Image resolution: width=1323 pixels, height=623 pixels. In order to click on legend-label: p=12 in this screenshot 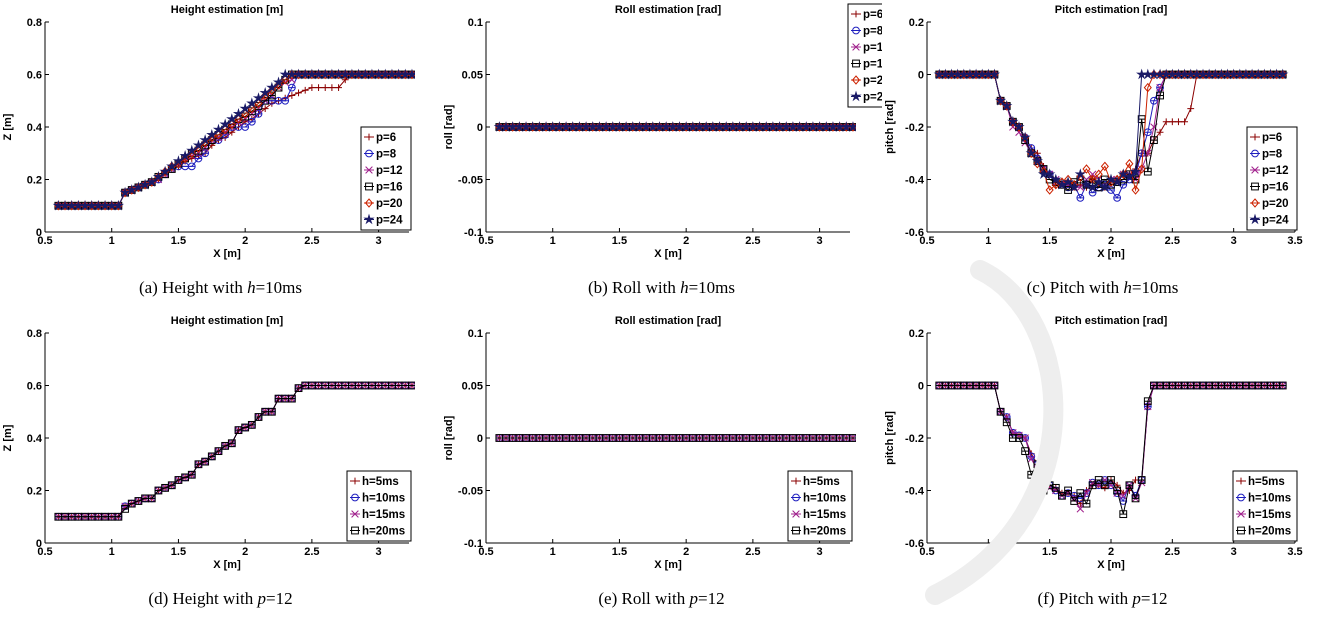, I will do `click(872, 48)`.